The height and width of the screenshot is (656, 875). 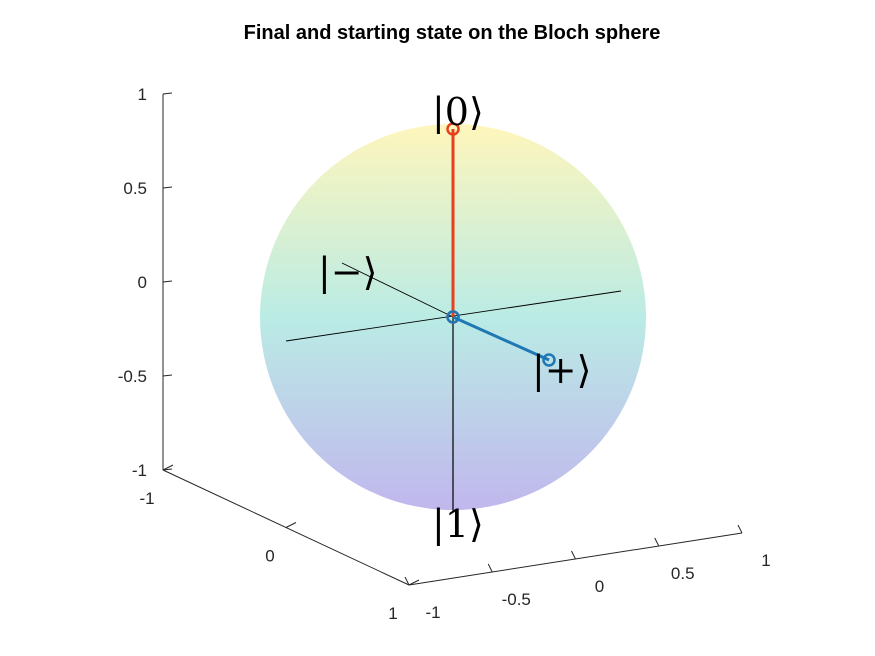 I want to click on minus-reference-line, so click(x=397, y=290).